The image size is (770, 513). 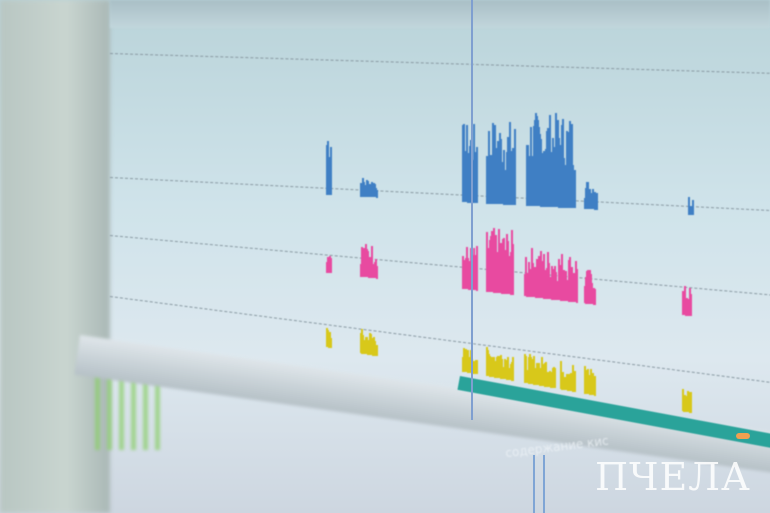 I want to click on row-separator, so click(x=439, y=266).